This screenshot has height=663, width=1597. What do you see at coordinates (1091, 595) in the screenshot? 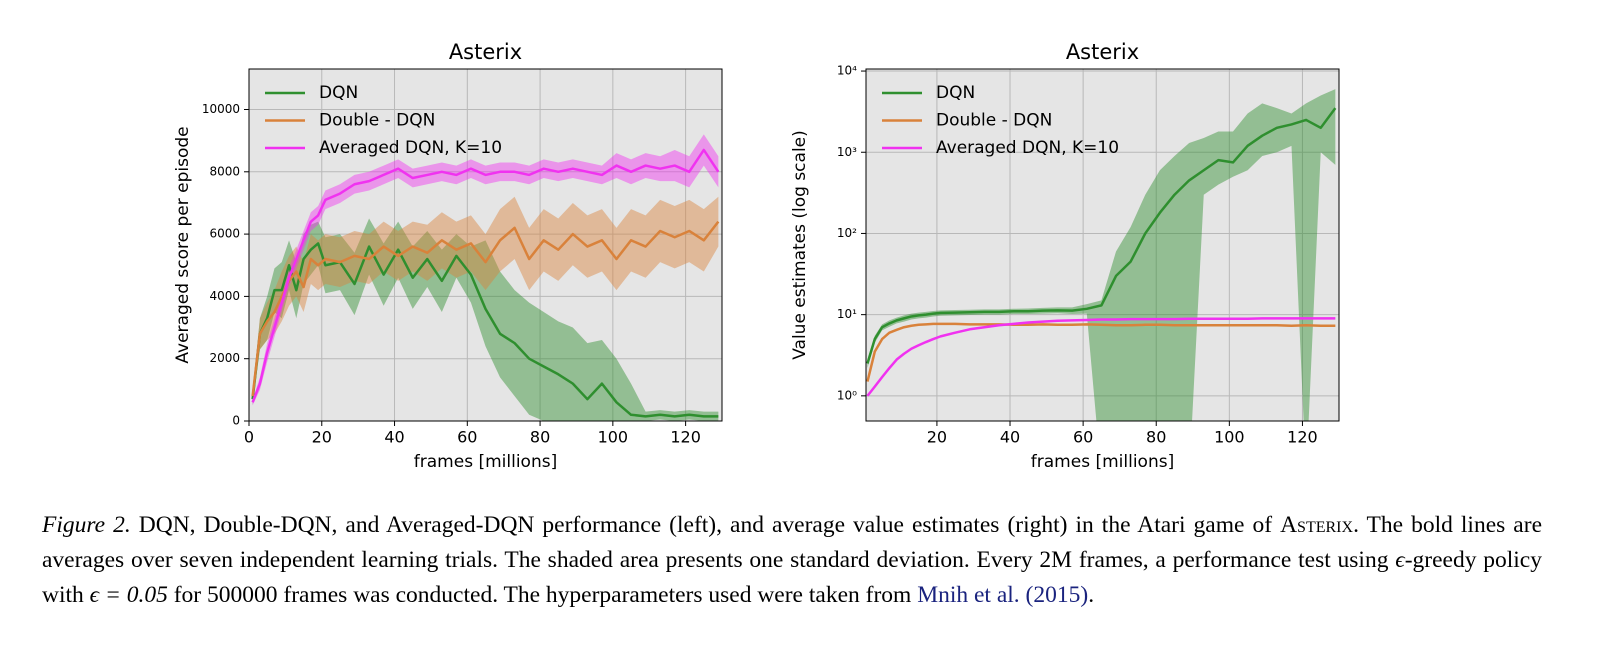
I see `caption-text: .` at bounding box center [1091, 595].